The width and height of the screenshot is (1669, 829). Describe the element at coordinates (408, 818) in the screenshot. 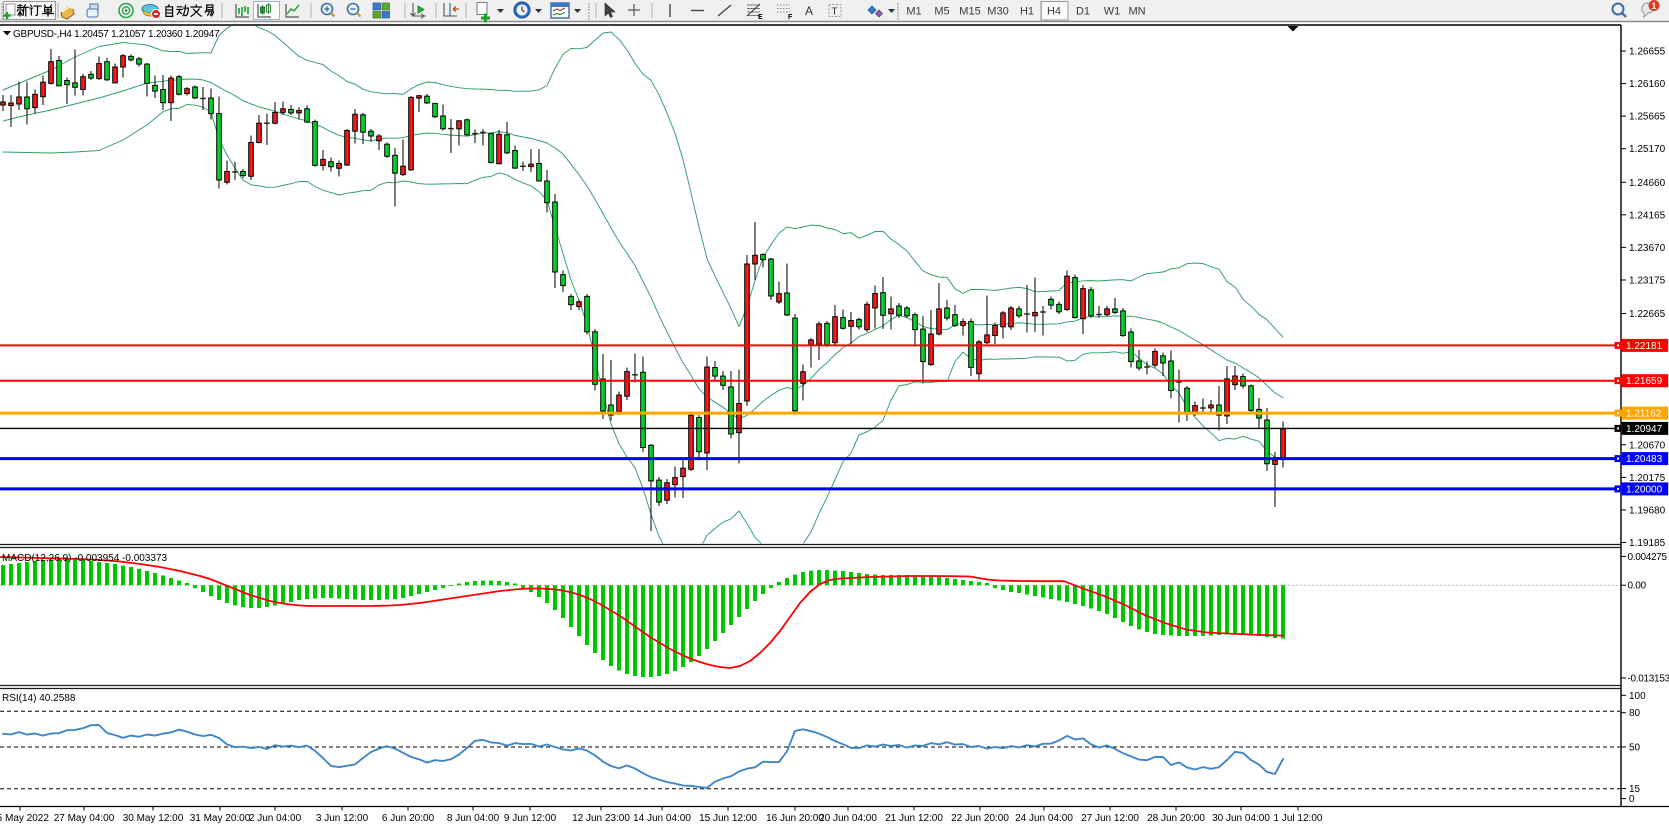

I see `svg-text: 6 Jun 20:00` at that location.